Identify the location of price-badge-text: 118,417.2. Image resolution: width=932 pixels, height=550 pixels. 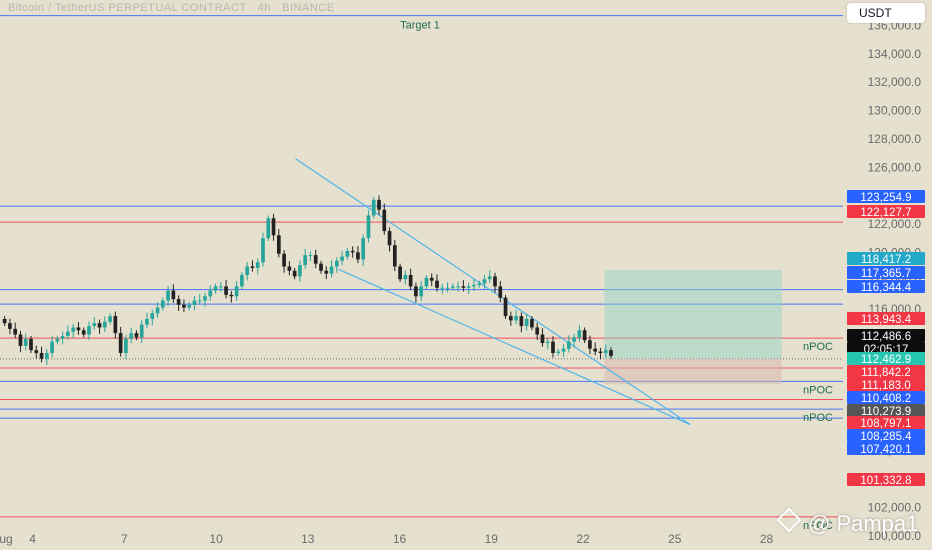
(886, 260).